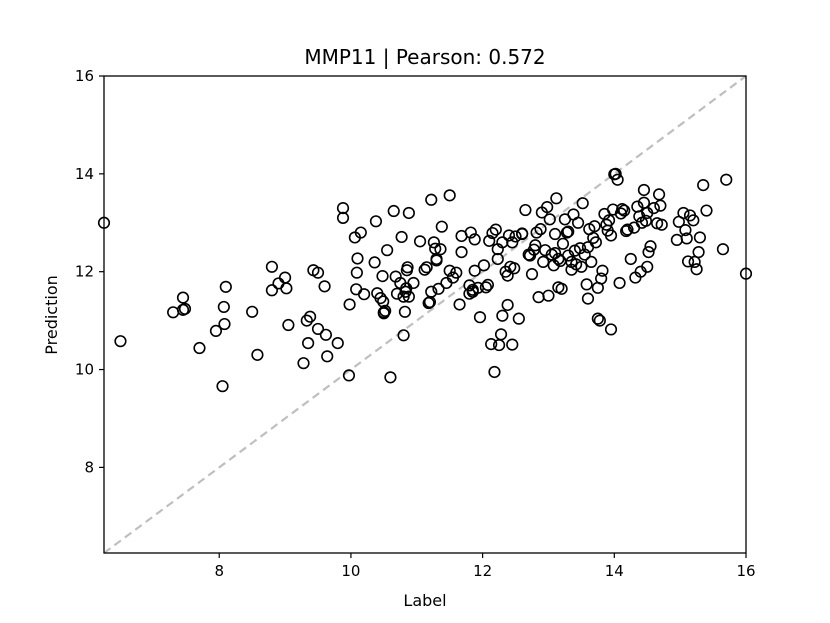 The image size is (830, 623). Describe the element at coordinates (424, 57) in the screenshot. I see `chart-title: MMP11 | Pearson: 0.572` at that location.